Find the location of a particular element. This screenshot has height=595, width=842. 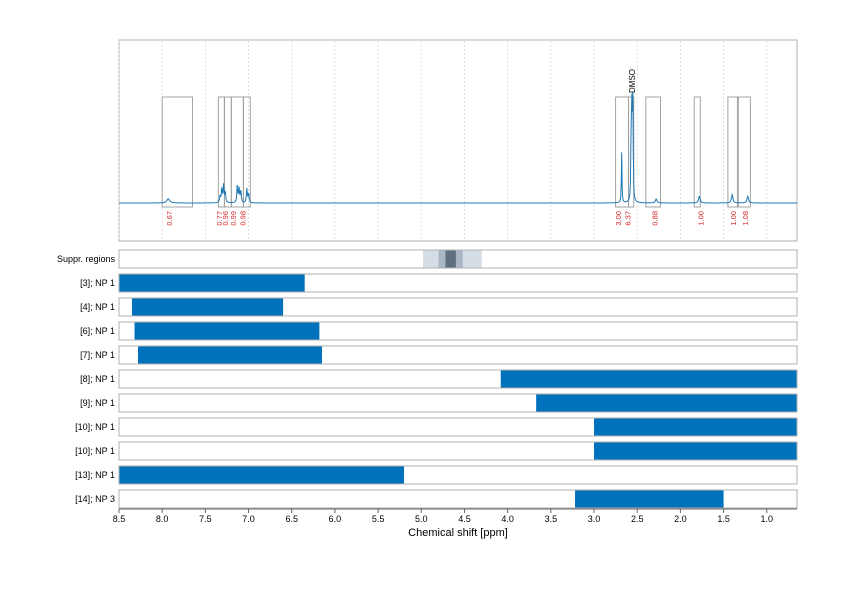

x-tick-label: 7.0 is located at coordinates (248, 519).